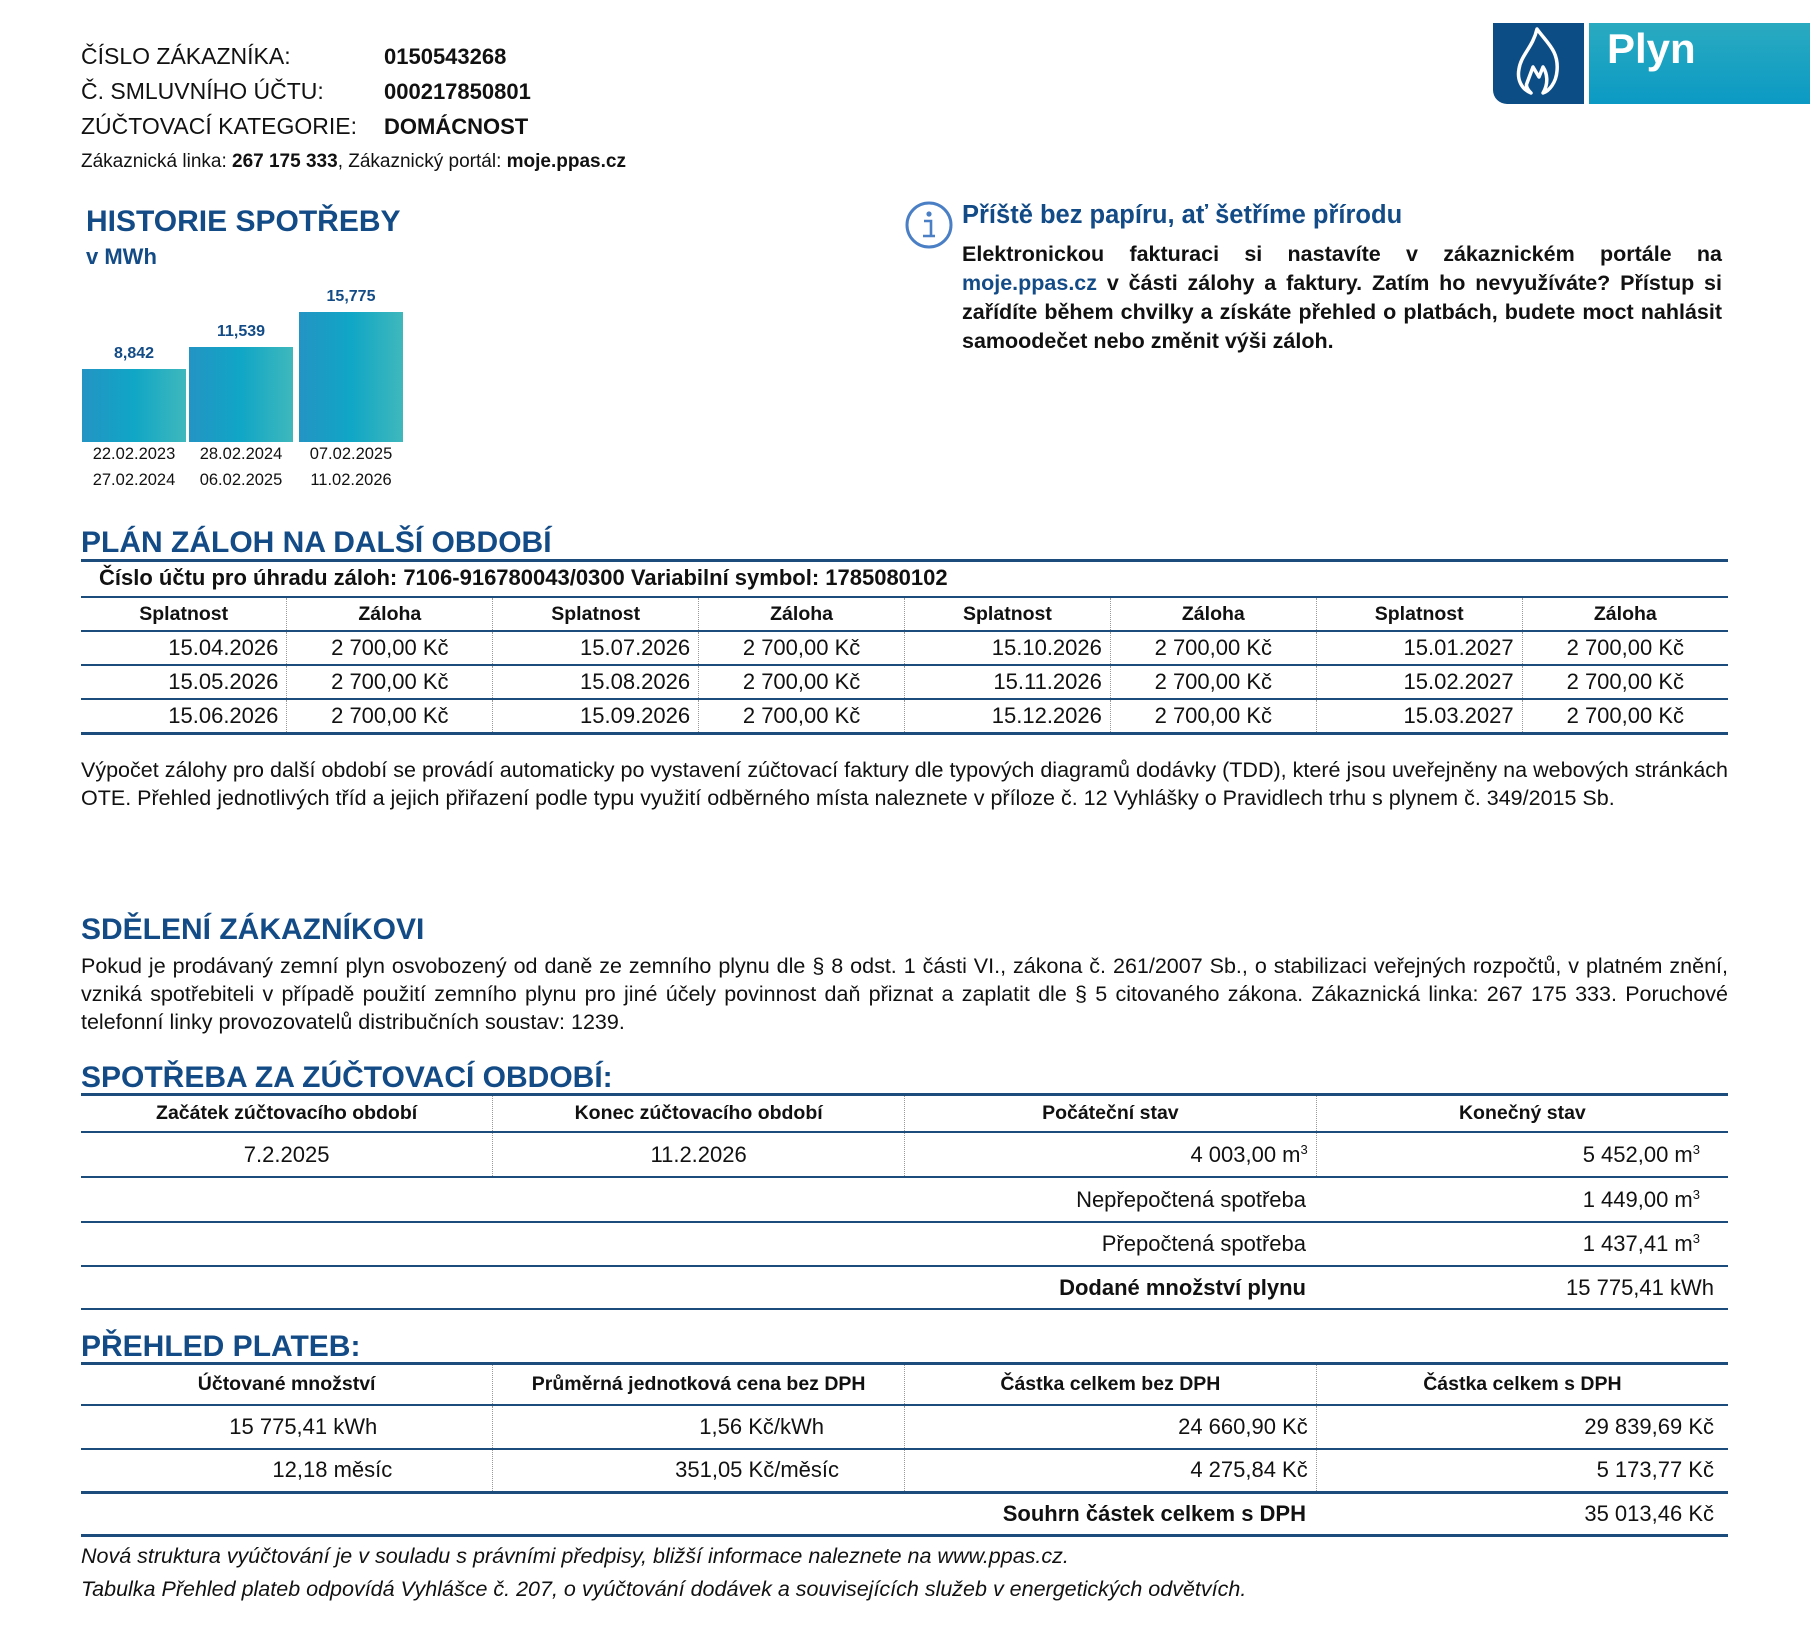 This screenshot has height=1628, width=1810. What do you see at coordinates (698, 1470) in the screenshot?
I see `cell: 351,05 Kč/měsíc` at bounding box center [698, 1470].